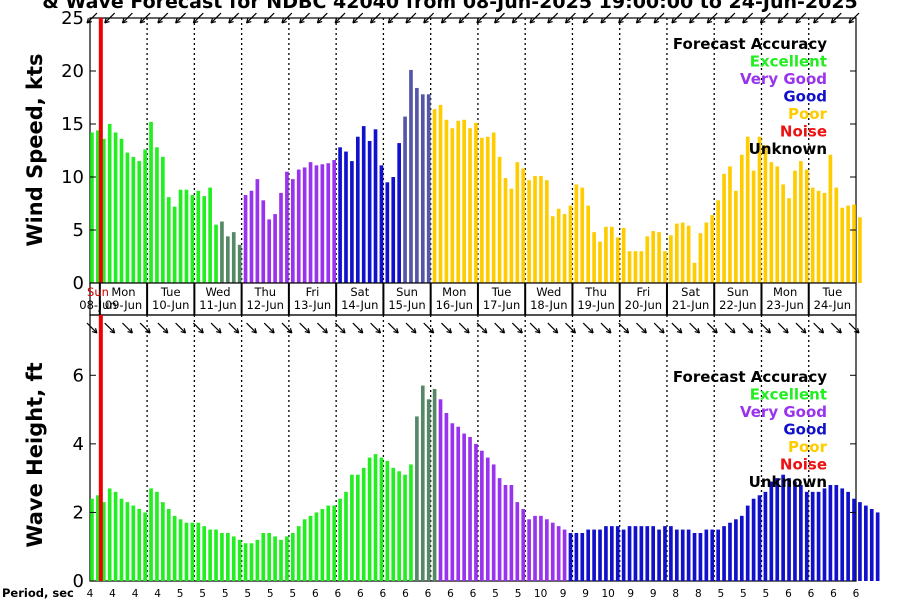  Describe the element at coordinates (135, 594) in the screenshot. I see `period-value: 4` at that location.